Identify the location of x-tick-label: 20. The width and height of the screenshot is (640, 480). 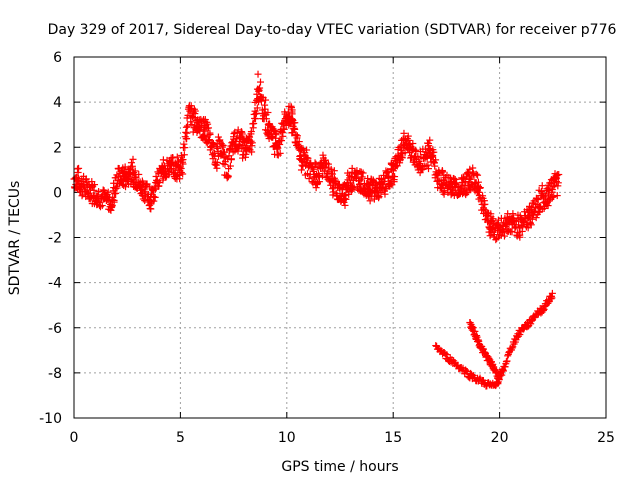
(500, 438).